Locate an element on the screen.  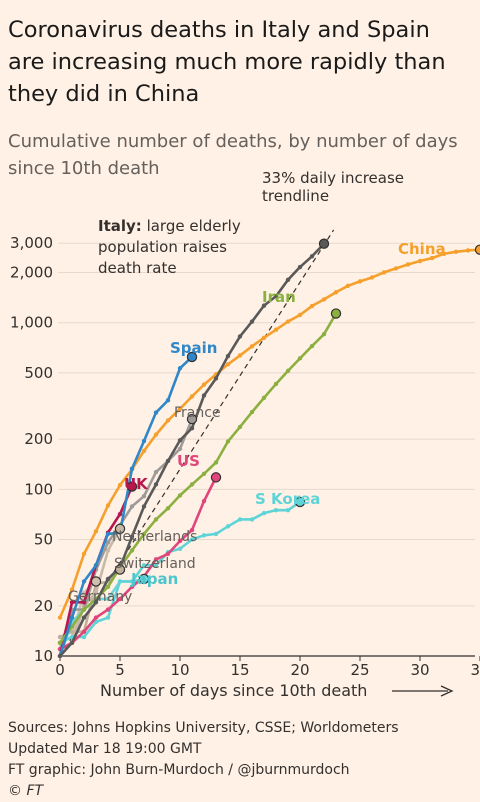
footer-copyright: © FT is located at coordinates (26, 791).